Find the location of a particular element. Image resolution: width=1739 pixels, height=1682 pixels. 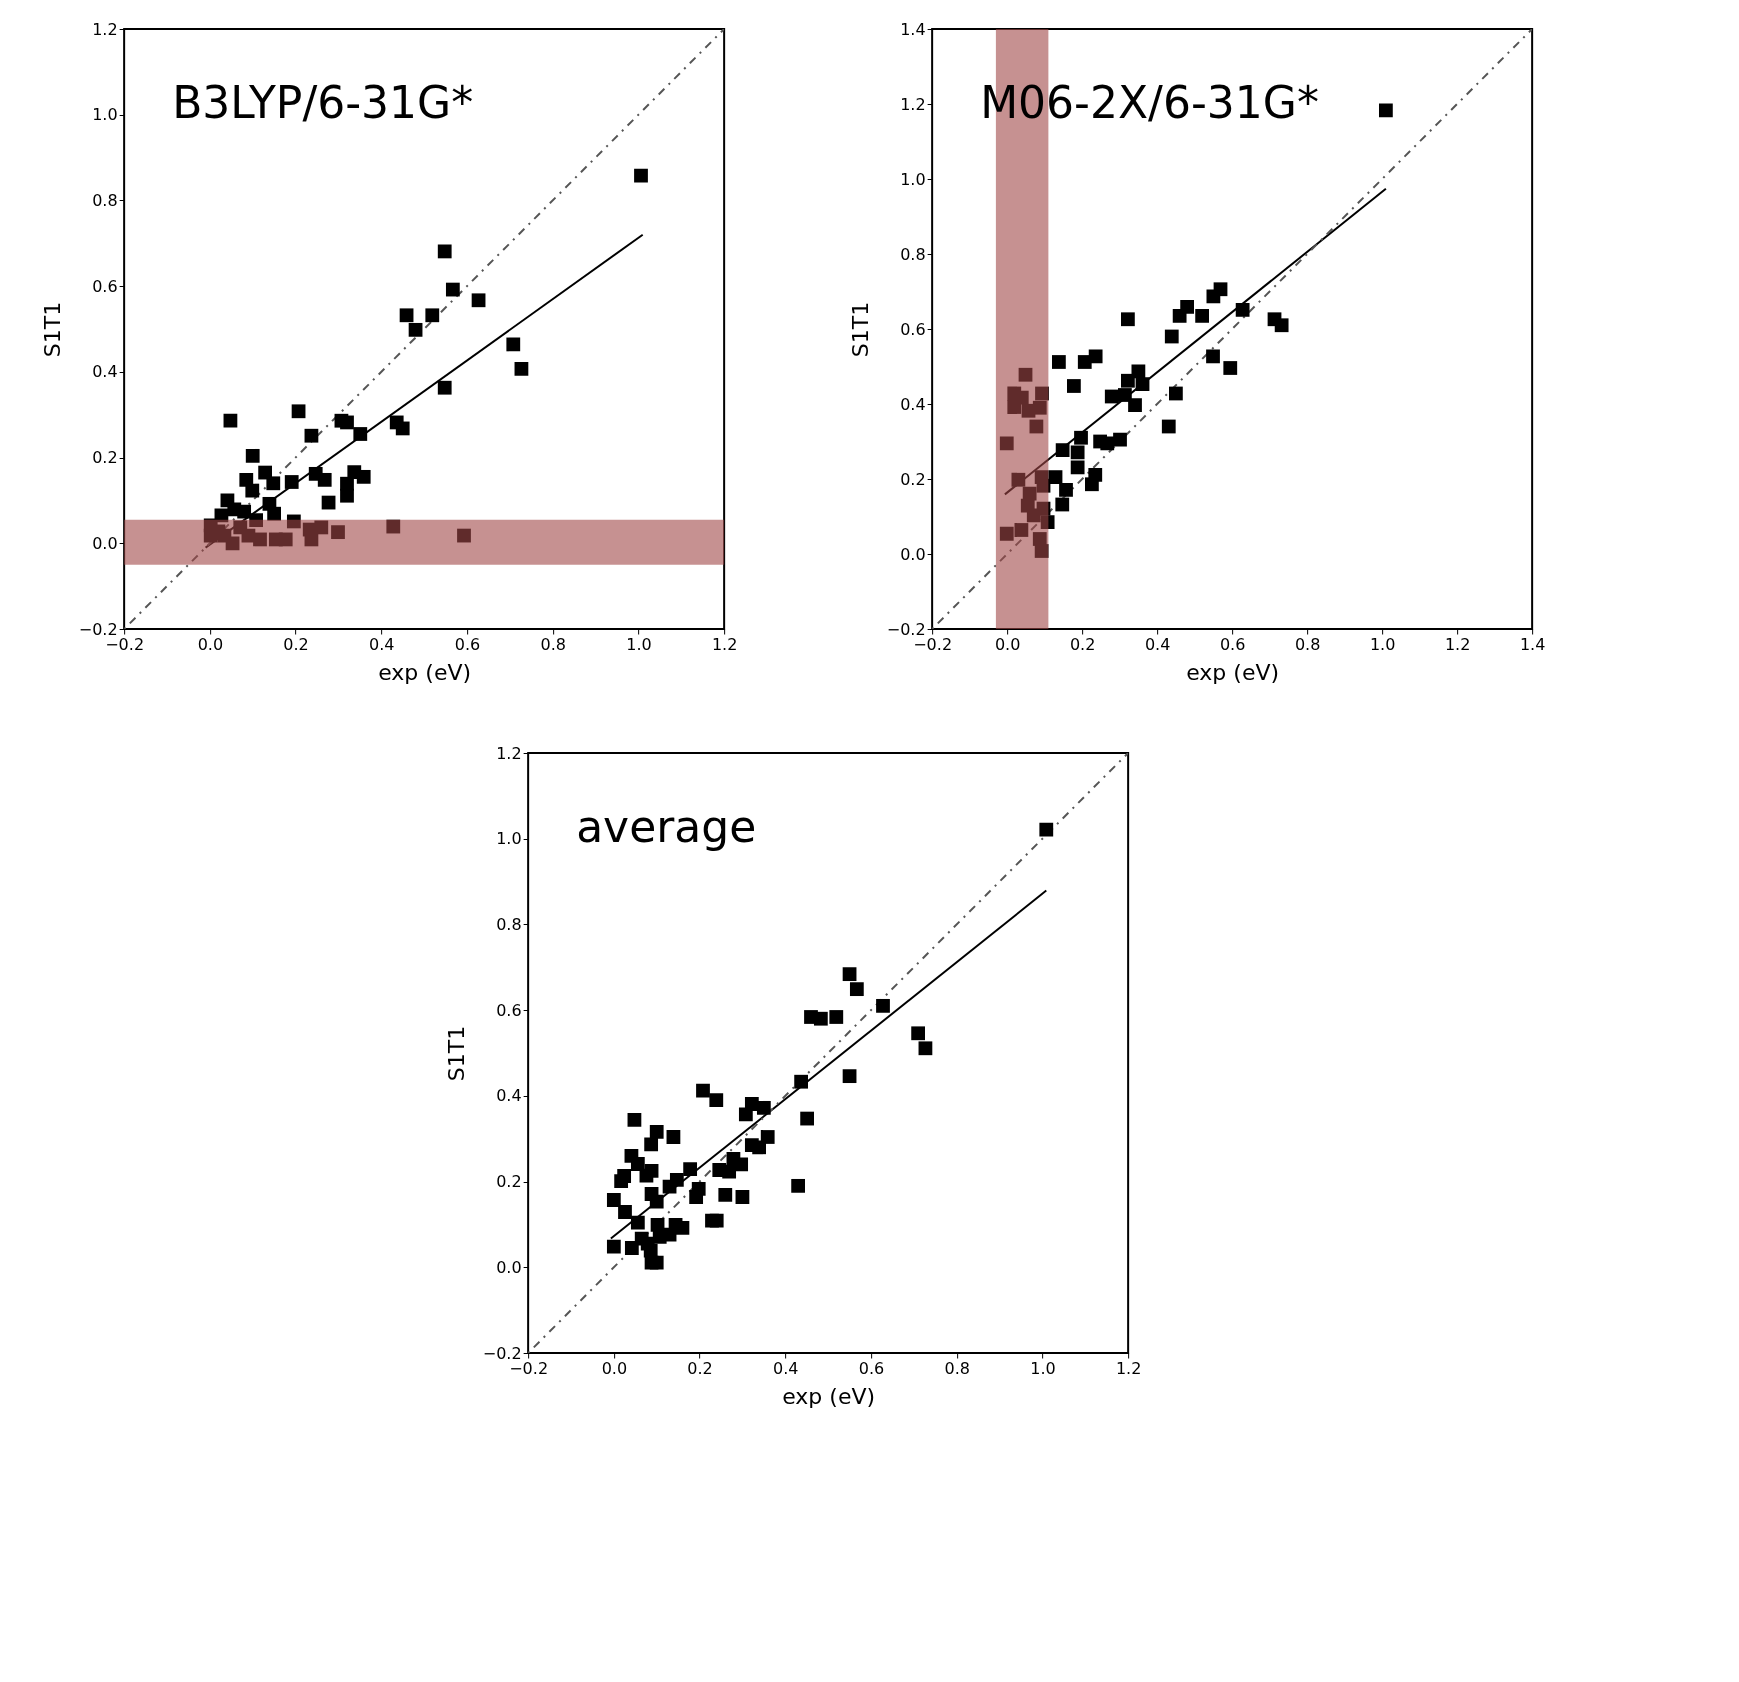

text: M06-2X/6-31G* is located at coordinates (1149, 102).